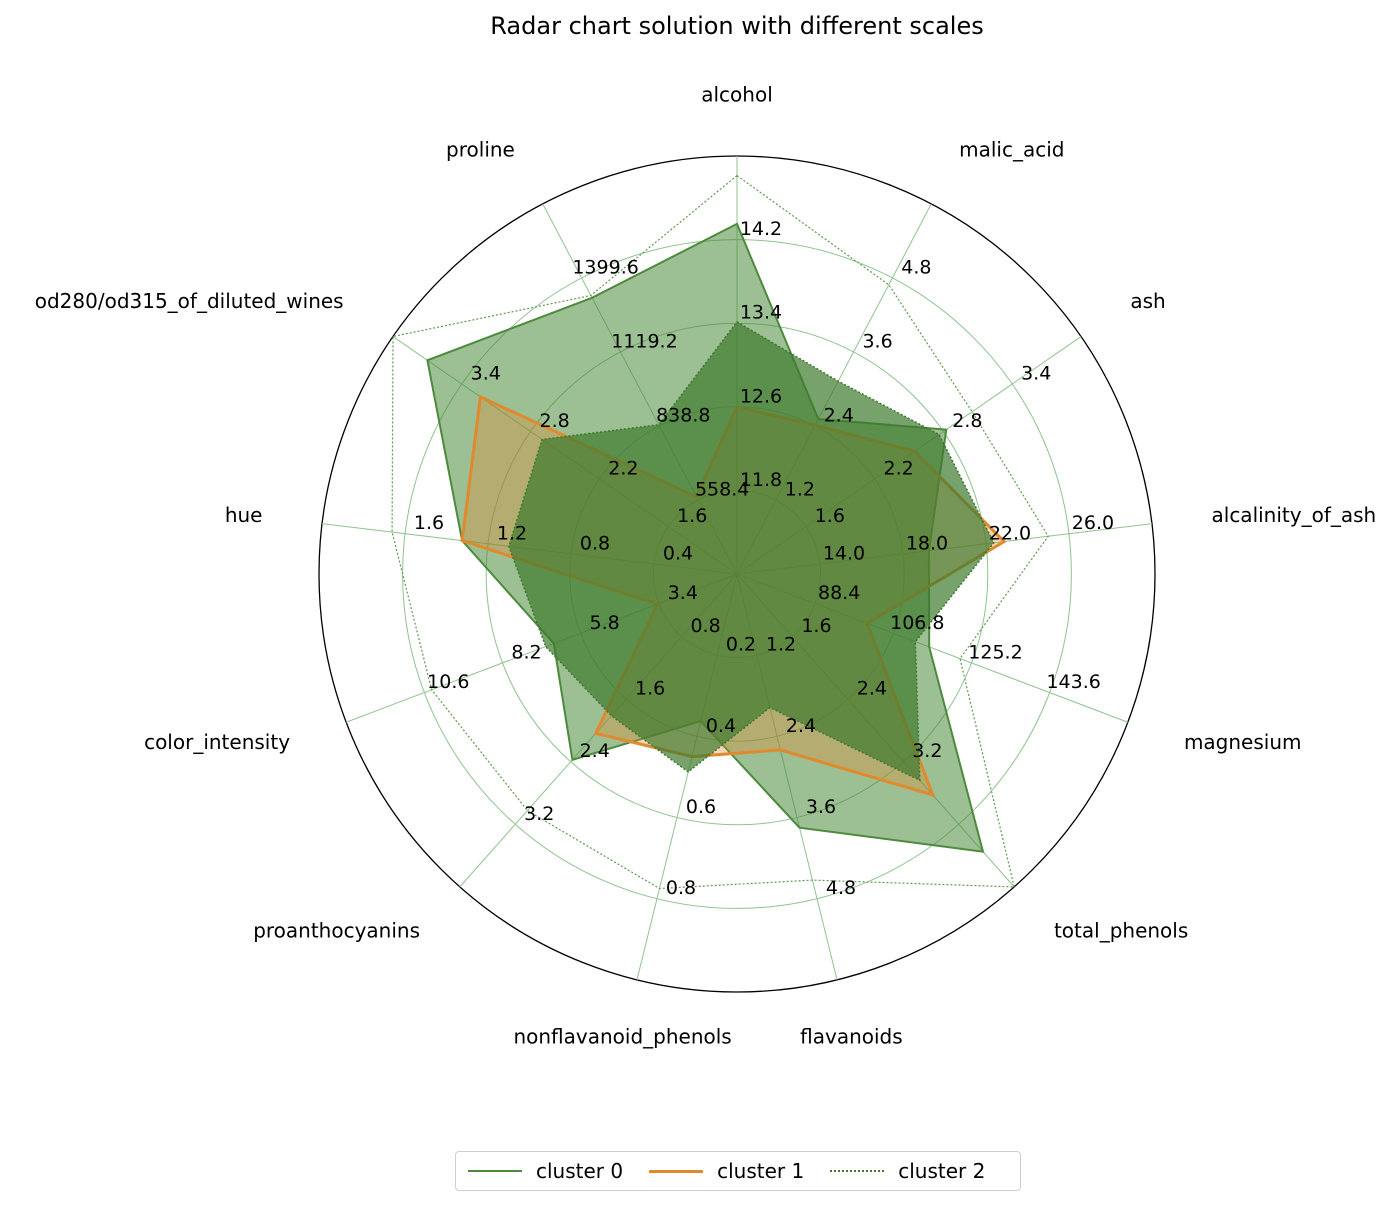  Describe the element at coordinates (844, 553) in the screenshot. I see `tick-label-alcalinity-of-ash-1: 14.0` at that location.